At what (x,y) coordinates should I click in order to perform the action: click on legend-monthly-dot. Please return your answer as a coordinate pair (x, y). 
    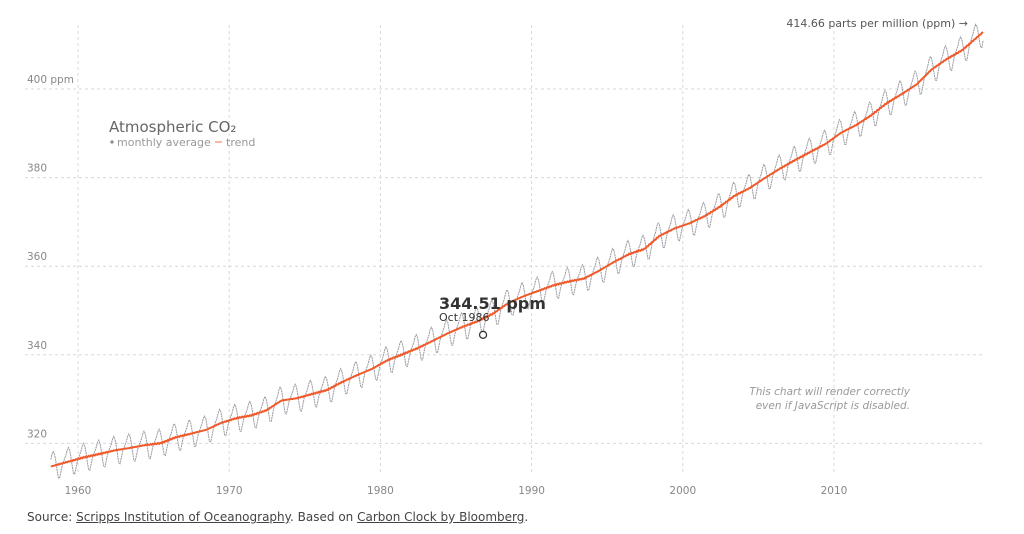
    Looking at the image, I should click on (112, 142).